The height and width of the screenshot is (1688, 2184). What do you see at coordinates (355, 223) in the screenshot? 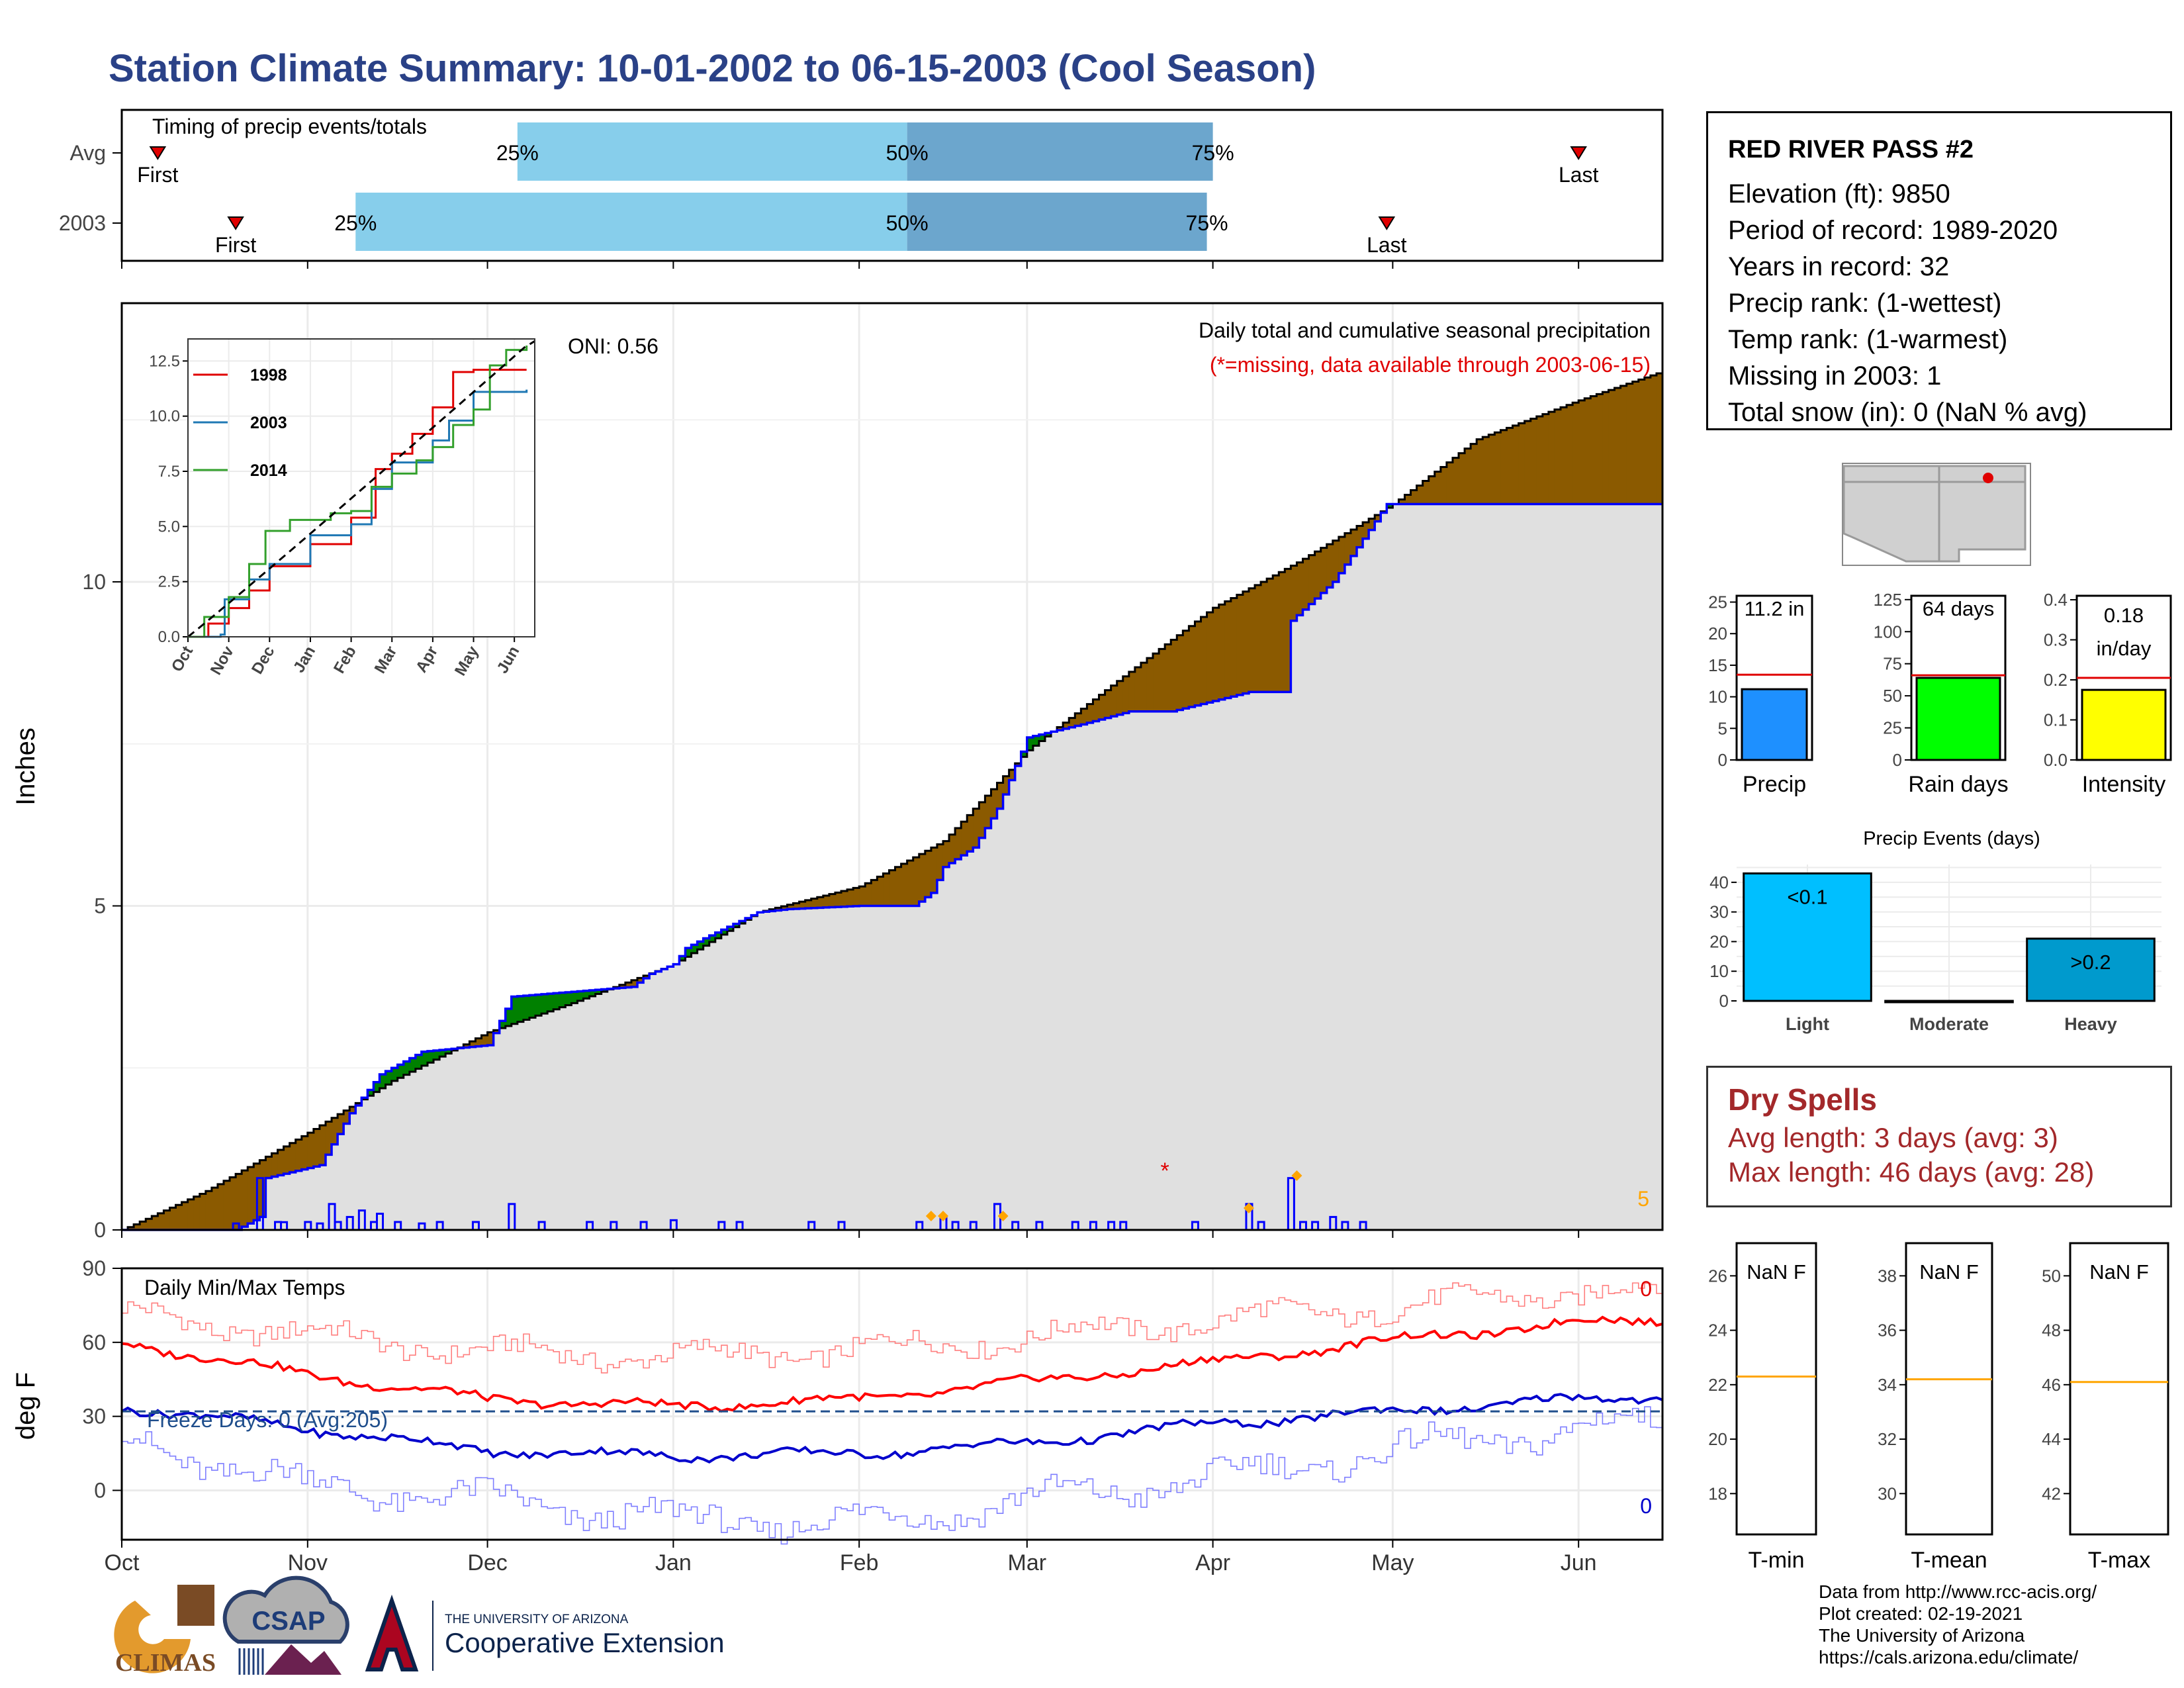
I see `timing-p25-label: 25%` at bounding box center [355, 223].